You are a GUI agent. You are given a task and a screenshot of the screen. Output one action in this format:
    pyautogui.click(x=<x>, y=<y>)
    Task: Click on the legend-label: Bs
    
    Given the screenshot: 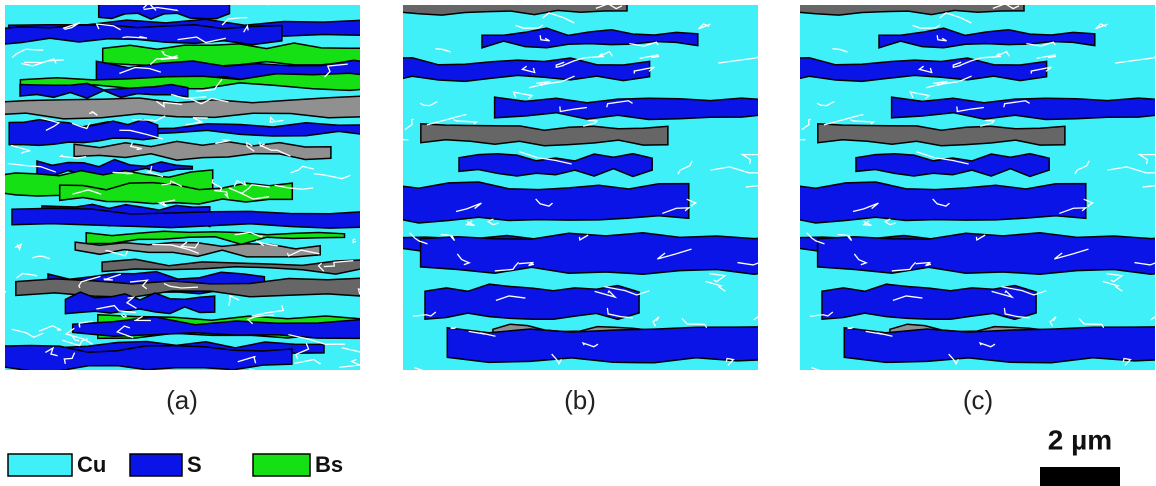 What is the action you would take?
    pyautogui.click(x=329, y=464)
    